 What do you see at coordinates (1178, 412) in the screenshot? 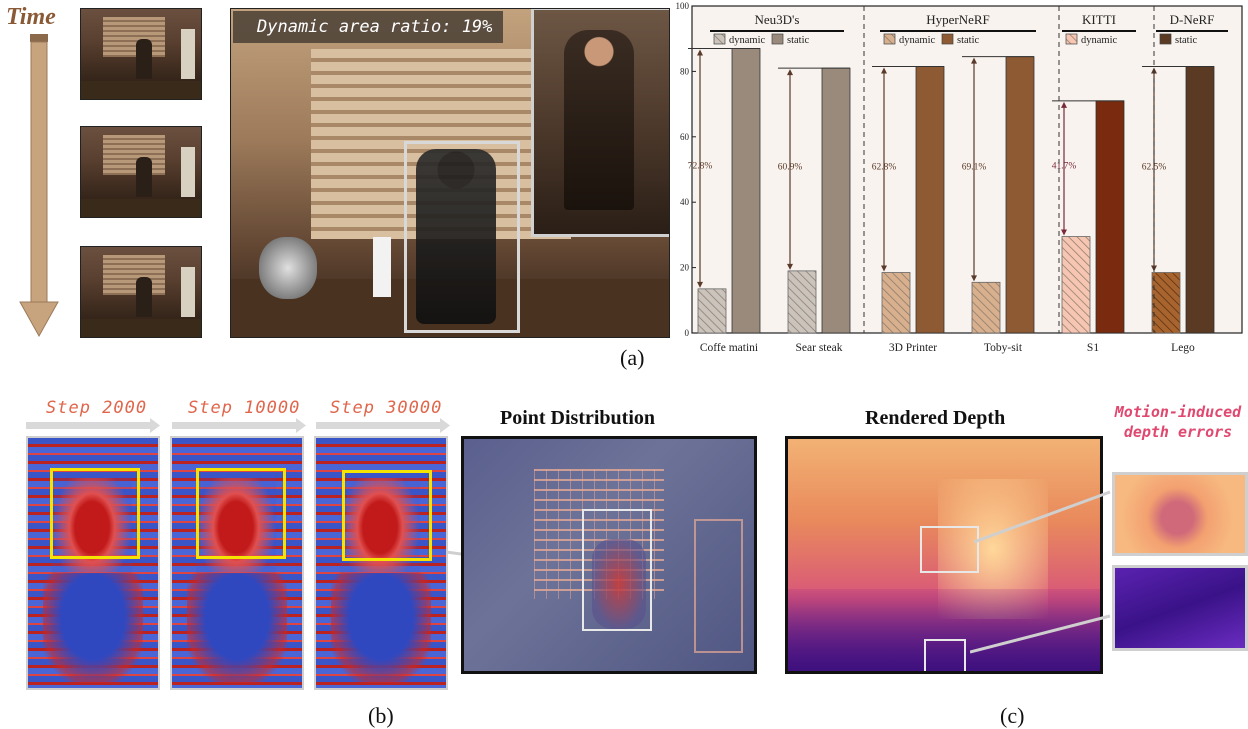
I see `motion-label-line1: Motion-induced` at bounding box center [1178, 412].